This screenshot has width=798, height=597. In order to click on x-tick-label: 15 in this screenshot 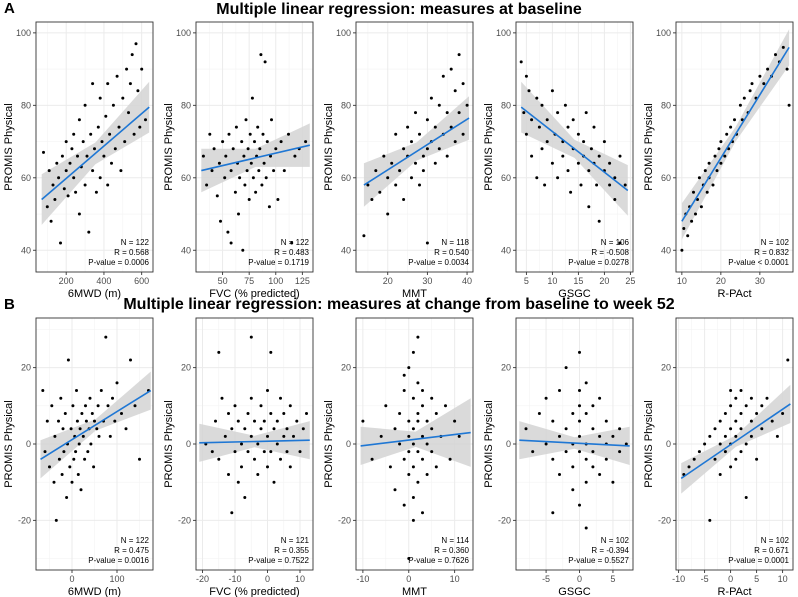, I will do `click(578, 281)`.